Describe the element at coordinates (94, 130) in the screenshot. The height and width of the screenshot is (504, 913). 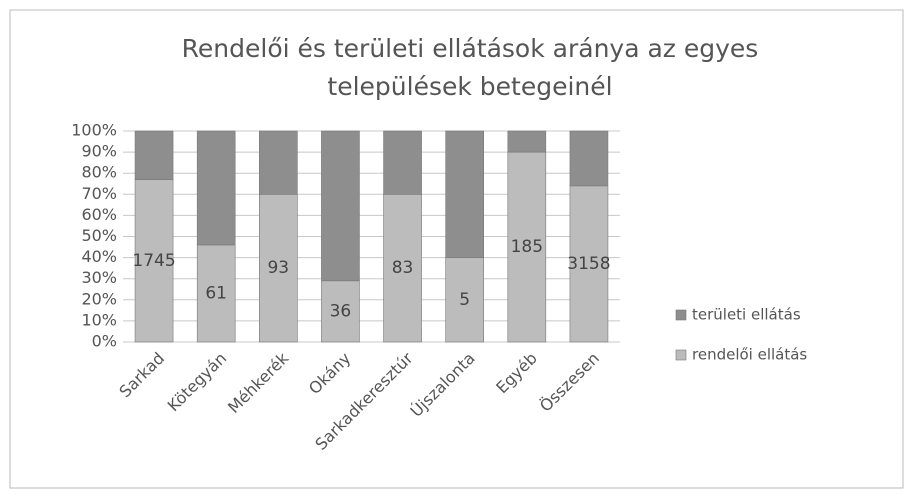
I see `y-tick-label: 100%` at that location.